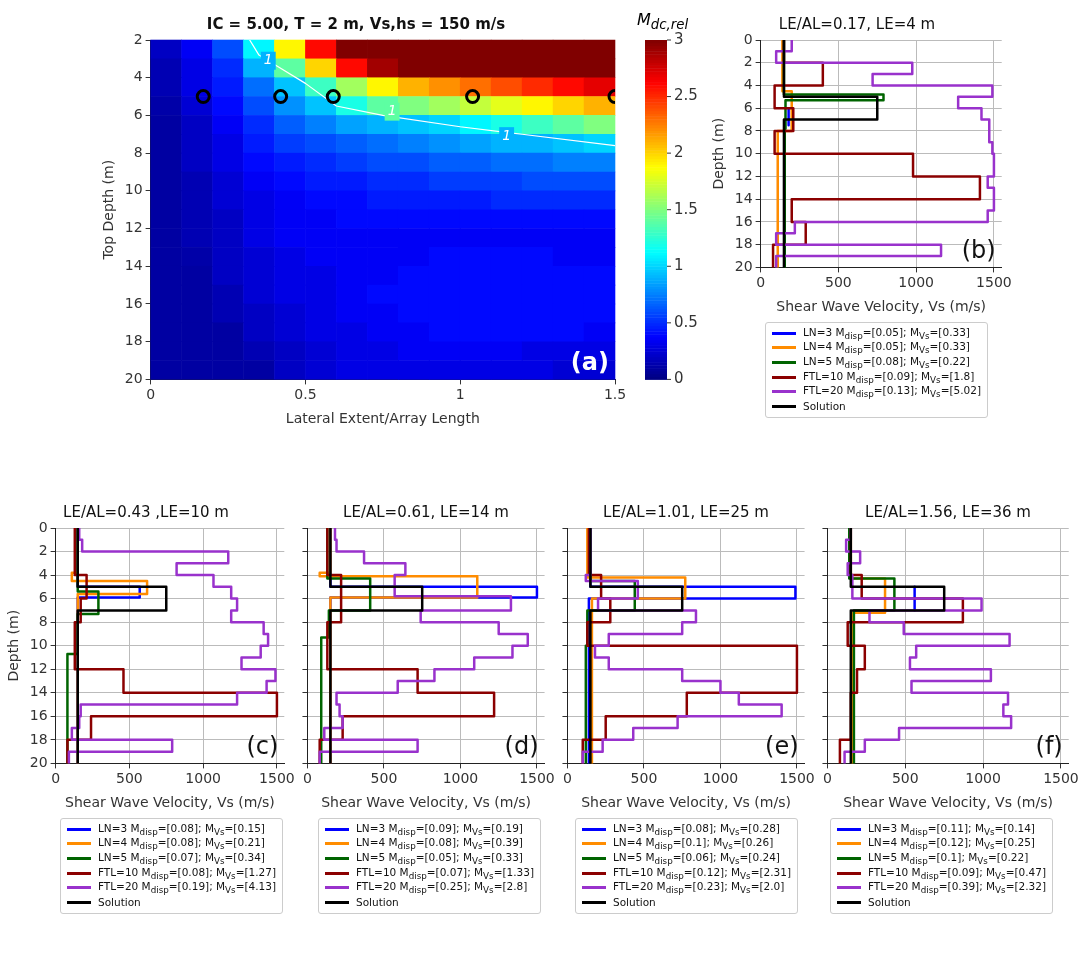  What do you see at coordinates (886, 333) in the screenshot?
I see `legend-label: LN=3 M$_{disp}$=[0.05]; M$_{Vs}$=[0.33]` at bounding box center [886, 333].